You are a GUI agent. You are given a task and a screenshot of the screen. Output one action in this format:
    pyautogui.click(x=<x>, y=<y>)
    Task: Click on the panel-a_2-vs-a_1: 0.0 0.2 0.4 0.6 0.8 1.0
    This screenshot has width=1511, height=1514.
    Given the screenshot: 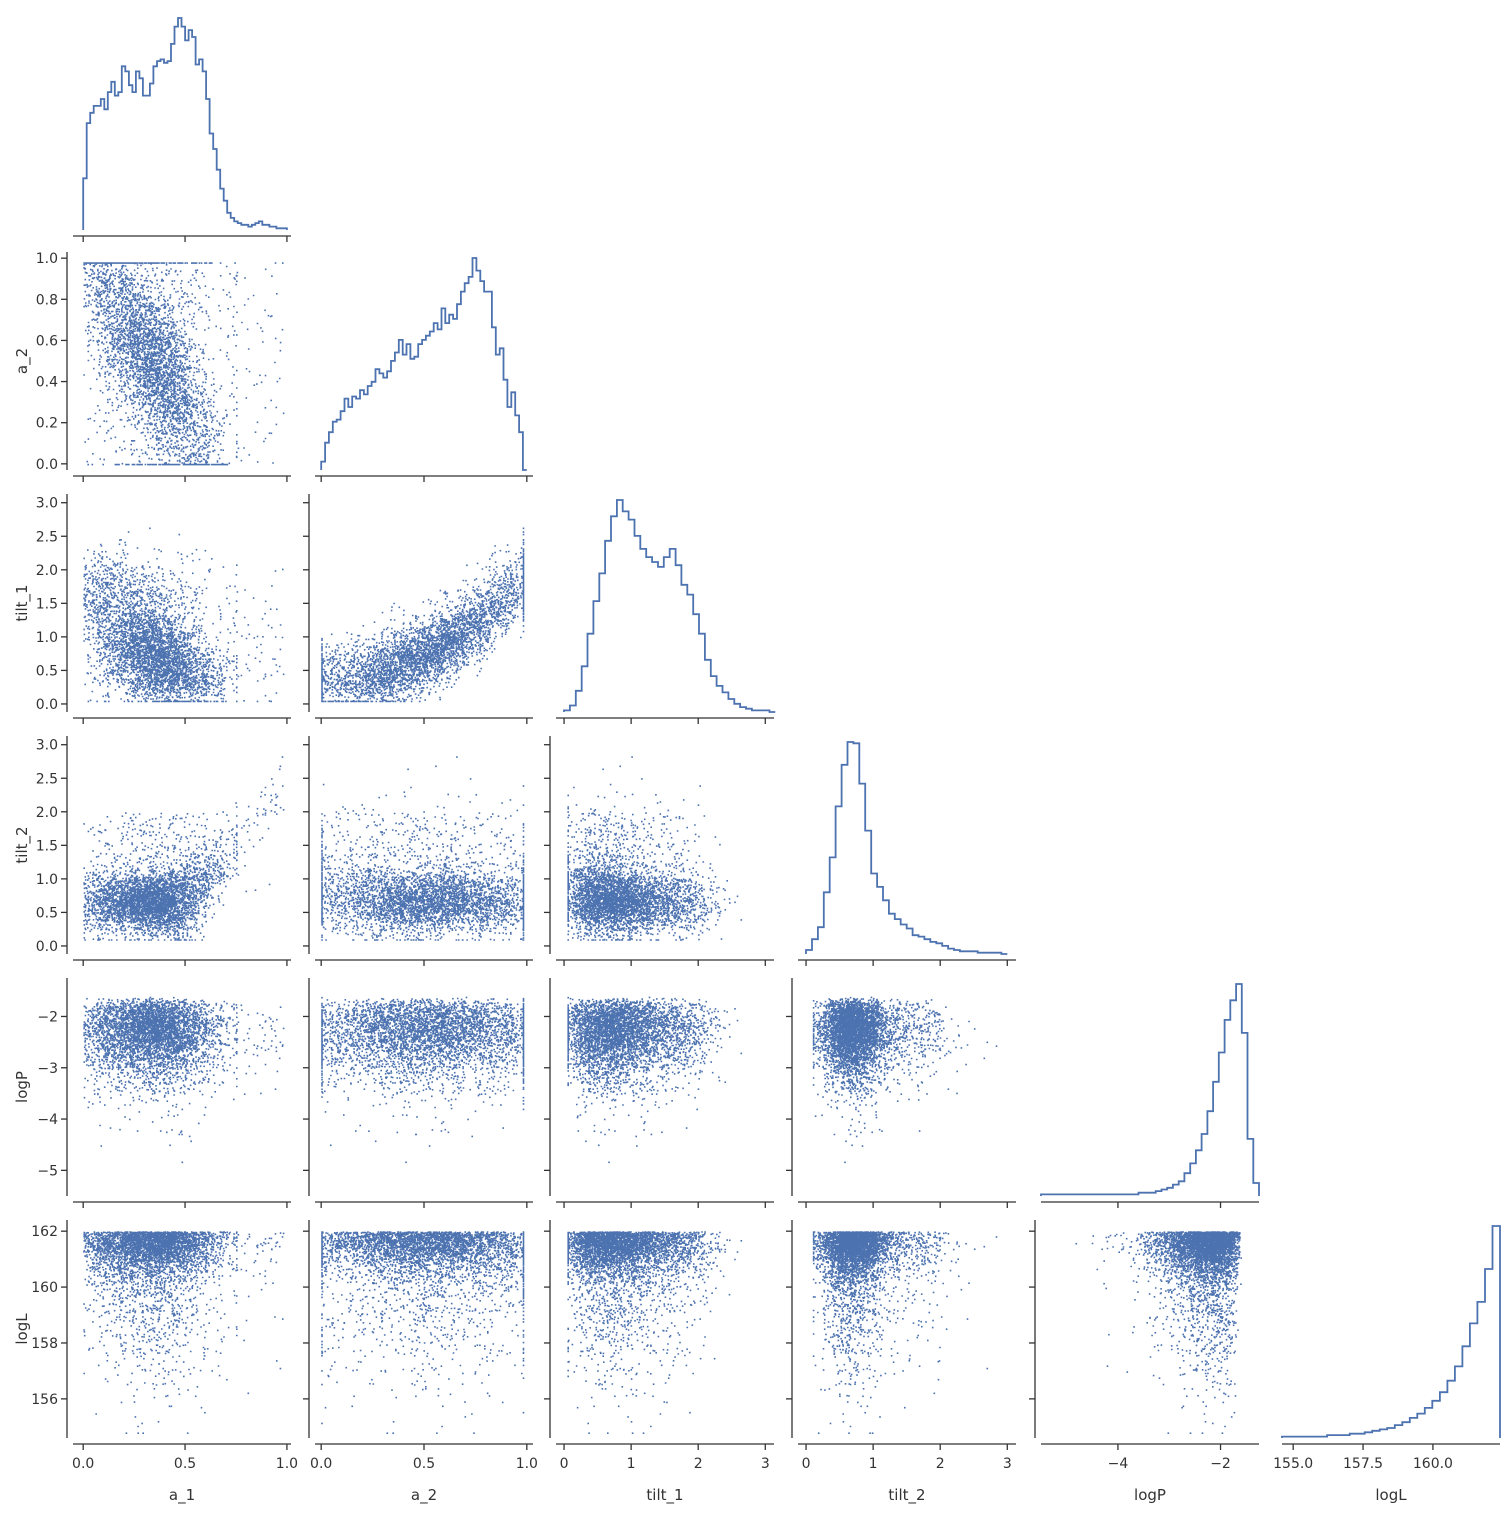 What is the action you would take?
    pyautogui.click(x=163, y=366)
    